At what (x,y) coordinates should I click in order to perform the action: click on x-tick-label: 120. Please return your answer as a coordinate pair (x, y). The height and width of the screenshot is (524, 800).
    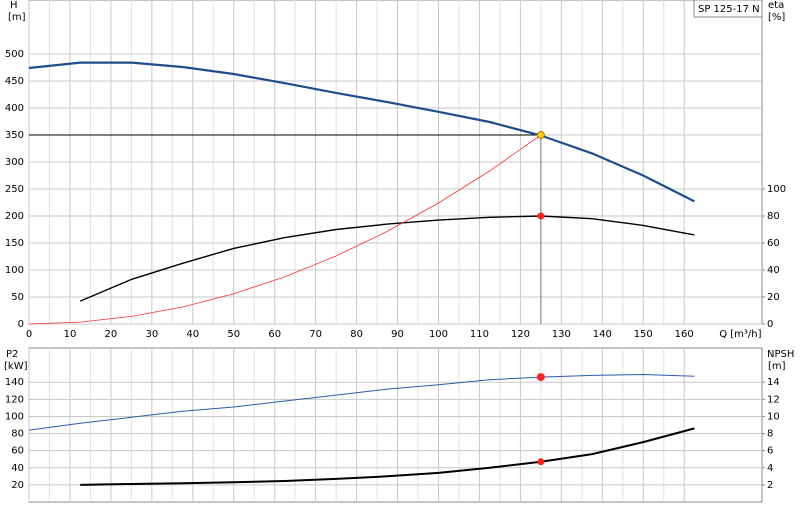
    Looking at the image, I should click on (520, 334).